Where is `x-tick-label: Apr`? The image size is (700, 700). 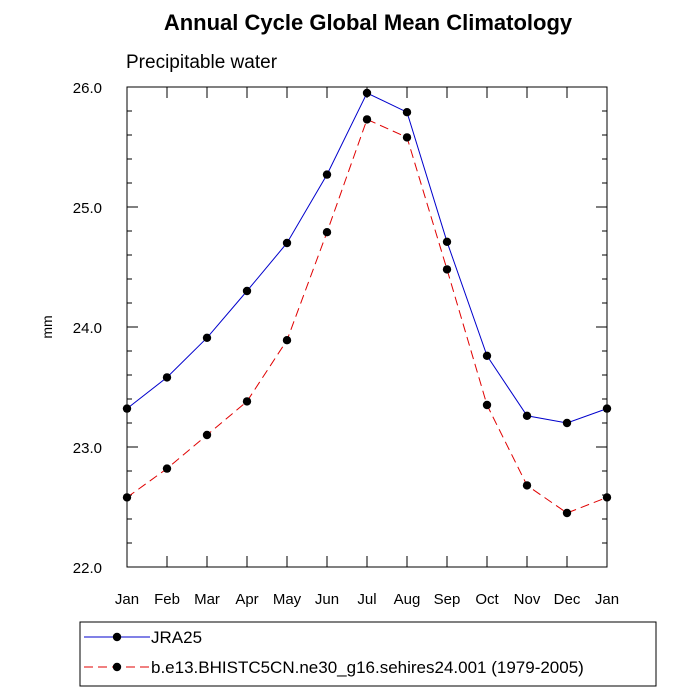
x-tick-label: Apr is located at coordinates (246, 599).